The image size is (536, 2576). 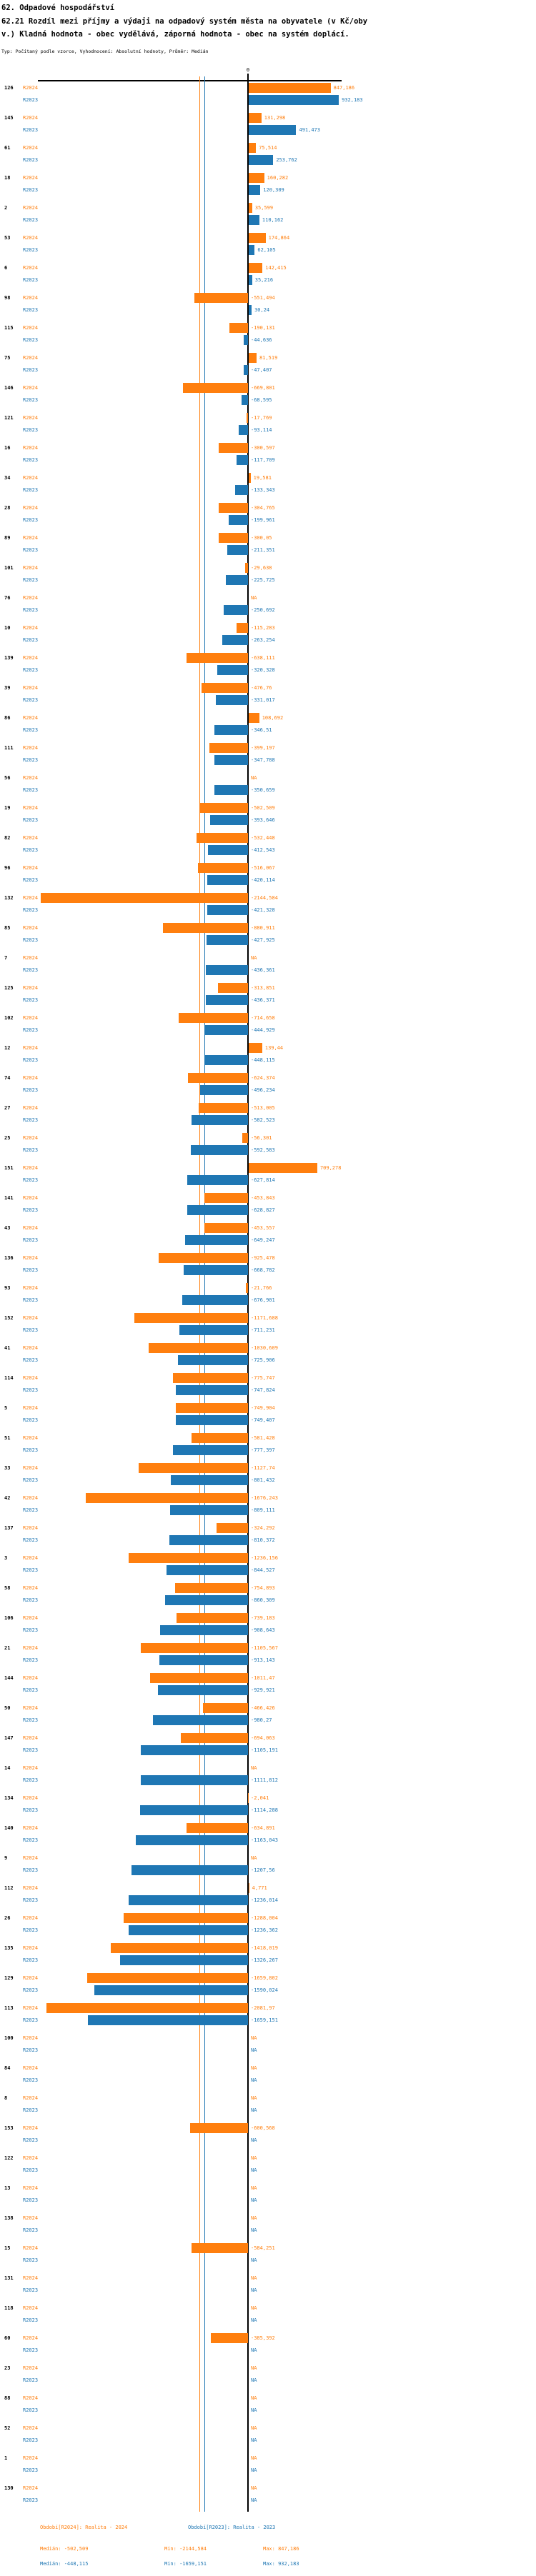 What do you see at coordinates (261, 418) in the screenshot?
I see `value-label-r2024: -17,769` at bounding box center [261, 418].